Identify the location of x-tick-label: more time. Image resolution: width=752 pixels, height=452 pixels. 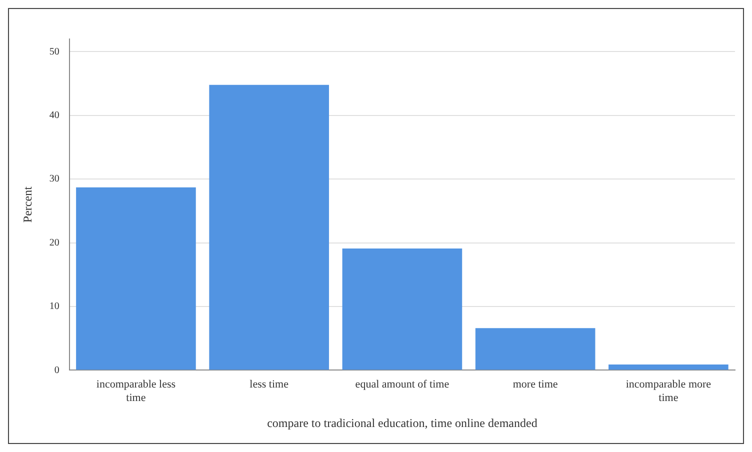
(535, 384).